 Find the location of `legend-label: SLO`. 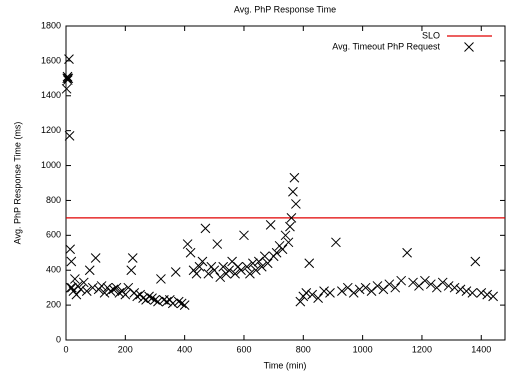

legend-label: SLO is located at coordinates (431, 35).